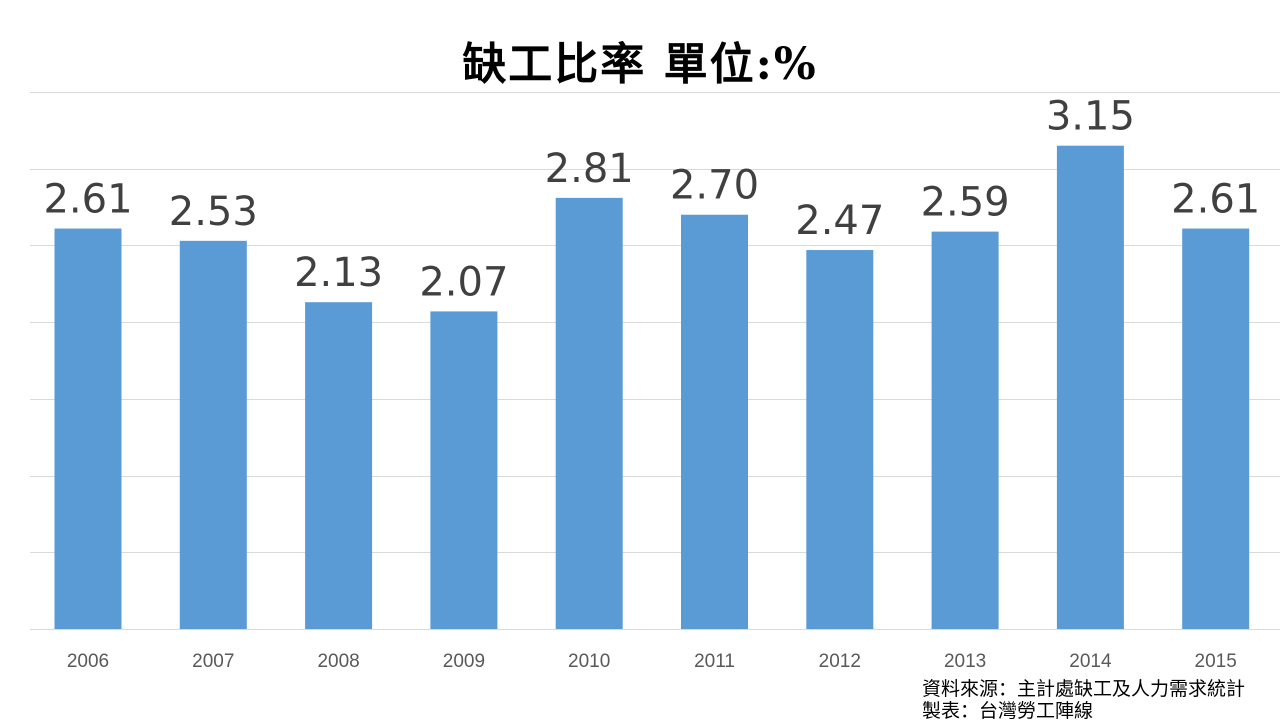 This screenshot has width=1280, height=722. What do you see at coordinates (213, 212) in the screenshot?
I see `data-label: 2.53` at bounding box center [213, 212].